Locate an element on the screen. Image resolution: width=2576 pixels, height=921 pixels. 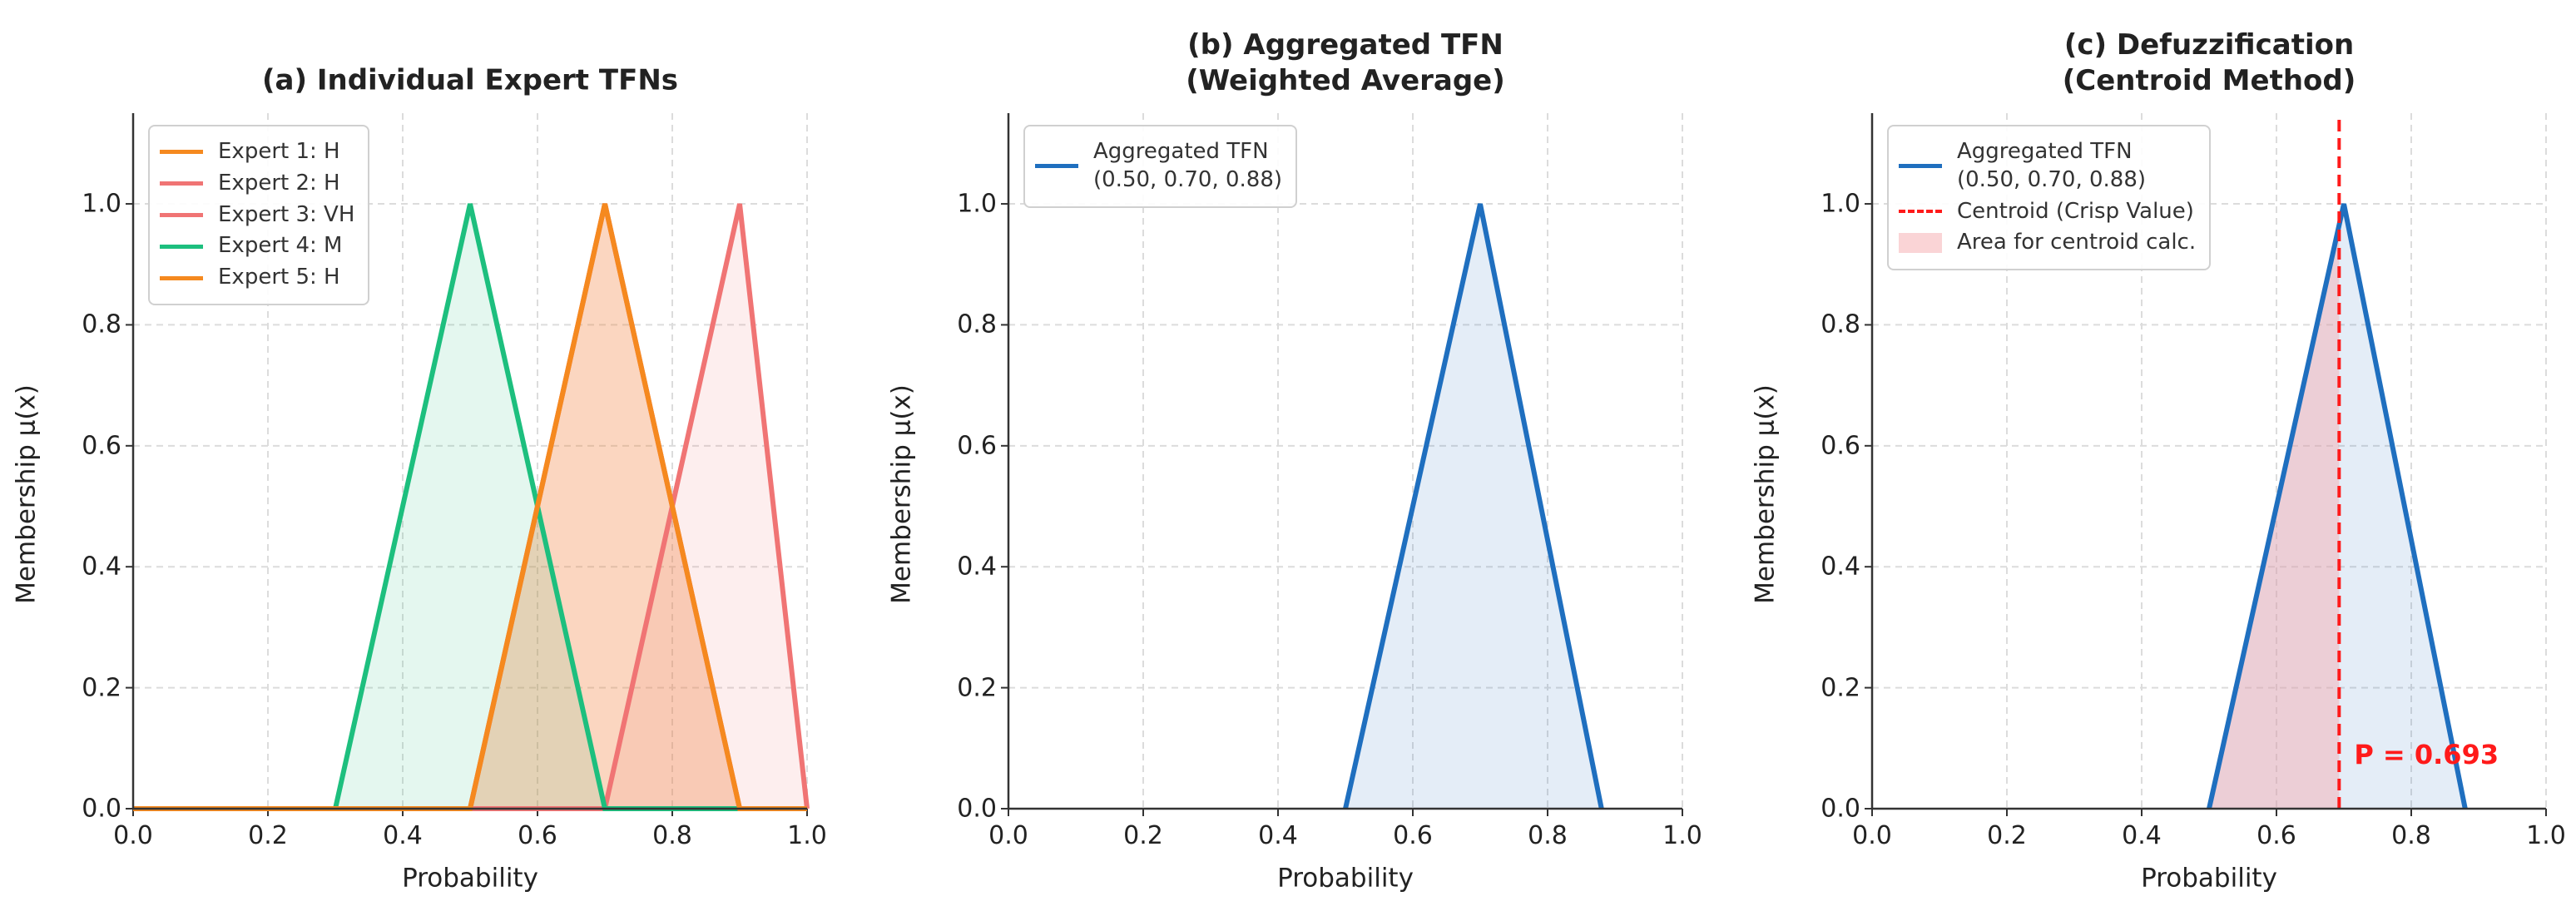
legend-label: Centroid (Crisp Value) is located at coordinates (2075, 211).